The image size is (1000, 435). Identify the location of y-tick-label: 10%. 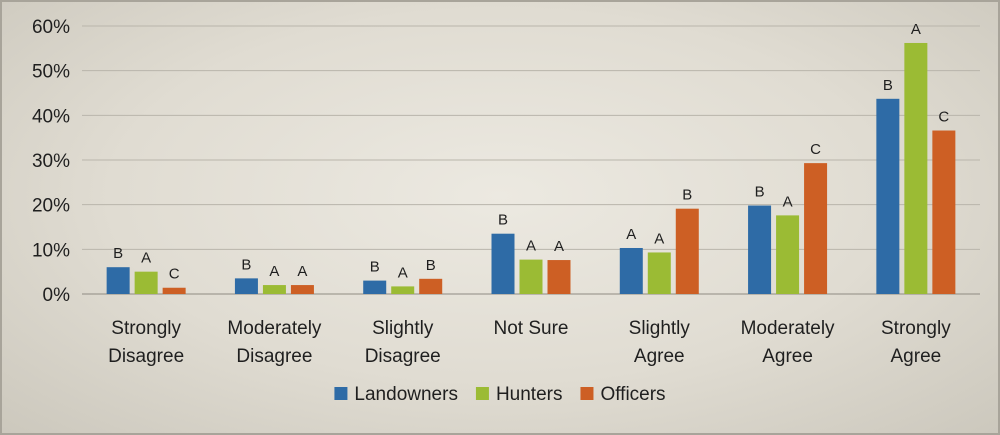
(51, 250).